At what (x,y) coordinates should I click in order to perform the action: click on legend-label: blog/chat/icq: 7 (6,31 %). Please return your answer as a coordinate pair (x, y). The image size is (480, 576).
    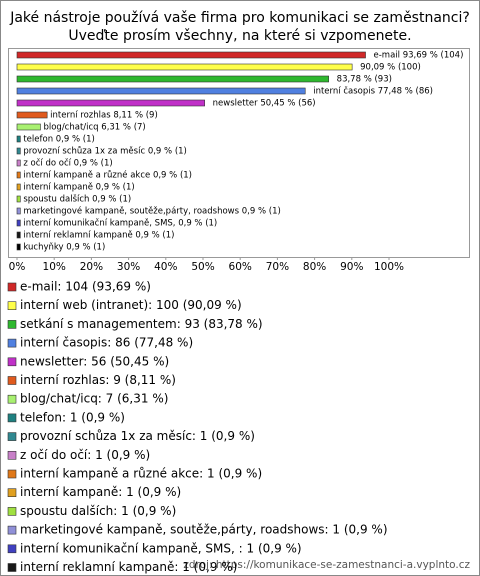
    Looking at the image, I should click on (94, 399).